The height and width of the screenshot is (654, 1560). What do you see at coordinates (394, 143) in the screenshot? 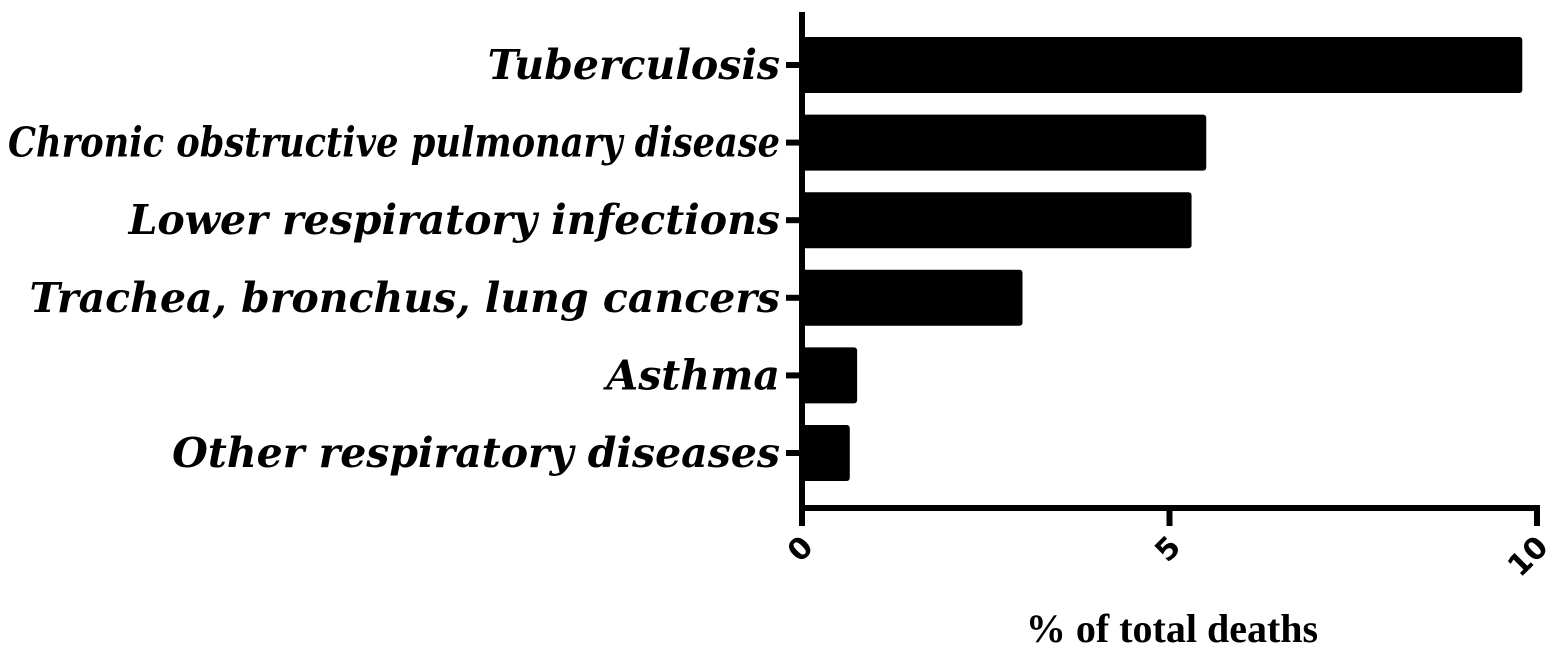
I see `category-label: Chronic obstructive pulmonary disease` at bounding box center [394, 143].